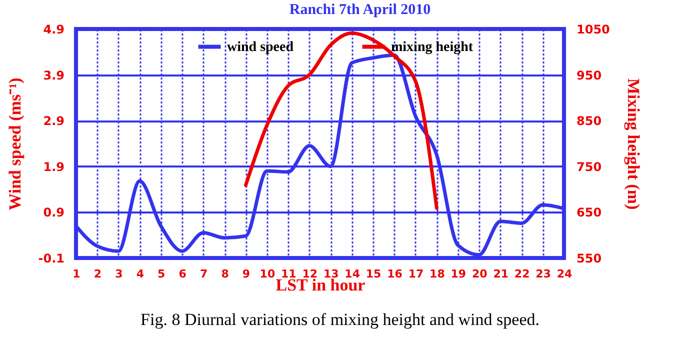 This screenshot has height=342, width=696. What do you see at coordinates (53, 167) in the screenshot?
I see `y-tick-label: 1.9` at bounding box center [53, 167].